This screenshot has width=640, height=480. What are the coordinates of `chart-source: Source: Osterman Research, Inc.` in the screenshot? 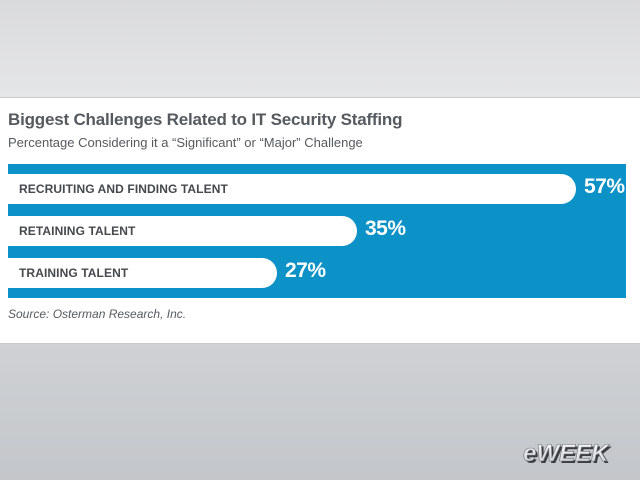 It's located at (97, 314).